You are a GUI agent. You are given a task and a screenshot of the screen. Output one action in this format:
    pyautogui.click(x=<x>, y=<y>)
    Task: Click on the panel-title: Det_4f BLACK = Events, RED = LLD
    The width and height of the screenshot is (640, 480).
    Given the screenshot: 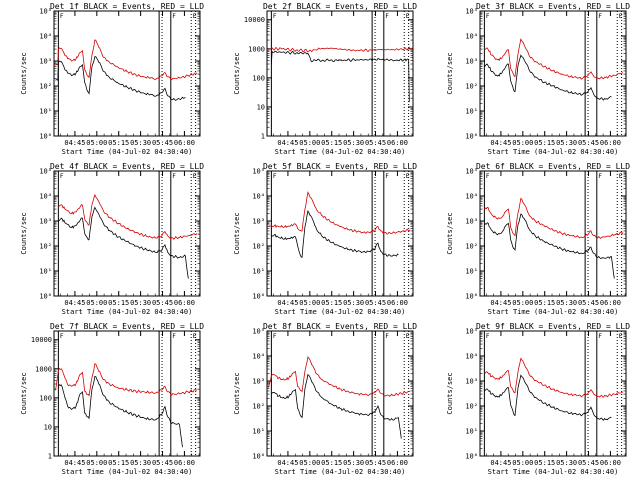 What is the action you would take?
    pyautogui.click(x=127, y=166)
    